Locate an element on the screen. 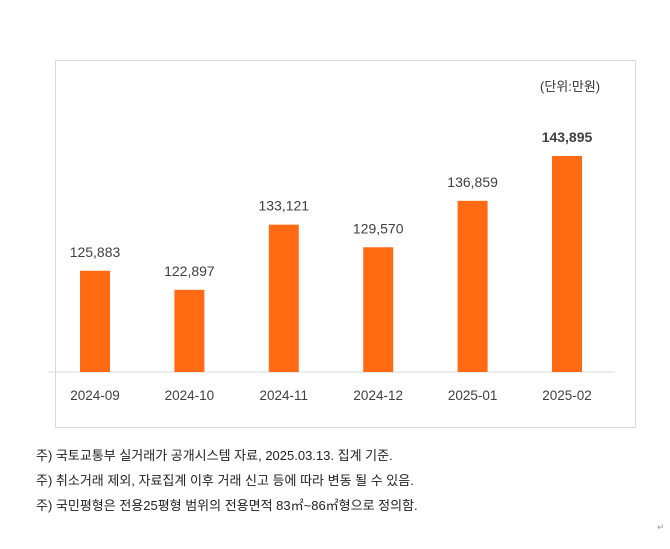 The image size is (670, 549). data-label: 129,570 is located at coordinates (378, 228).